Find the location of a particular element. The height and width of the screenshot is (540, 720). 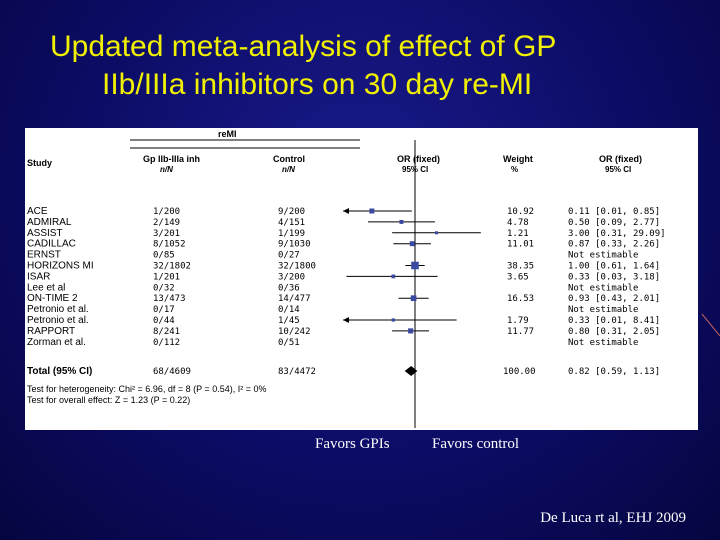

study-name: RAPPORT is located at coordinates (51, 331).